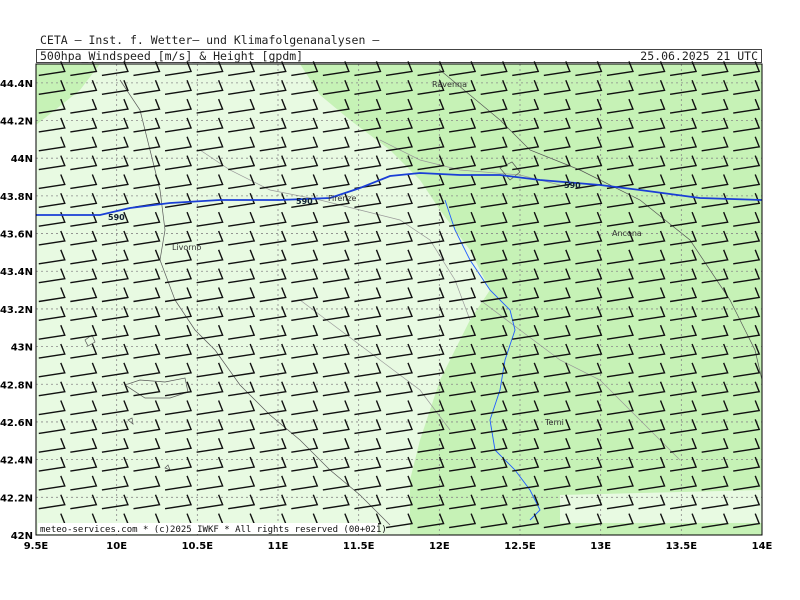 Image resolution: width=800 pixels, height=600 pixels. Describe the element at coordinates (16, 498) in the screenshot. I see `latitude-label: 42.2N` at that location.